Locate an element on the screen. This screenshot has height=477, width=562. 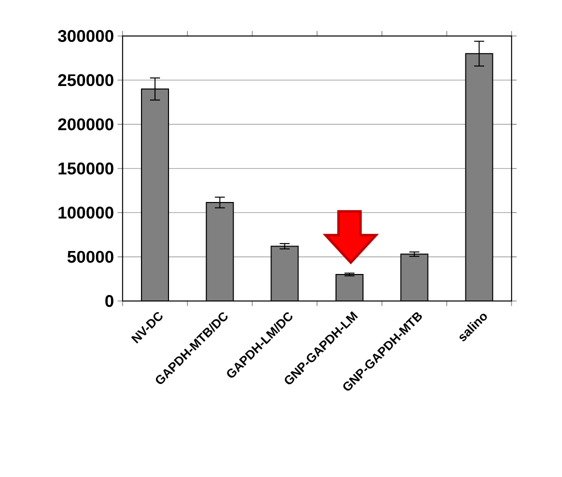
y-tick-label: 0 is located at coordinates (109, 300).